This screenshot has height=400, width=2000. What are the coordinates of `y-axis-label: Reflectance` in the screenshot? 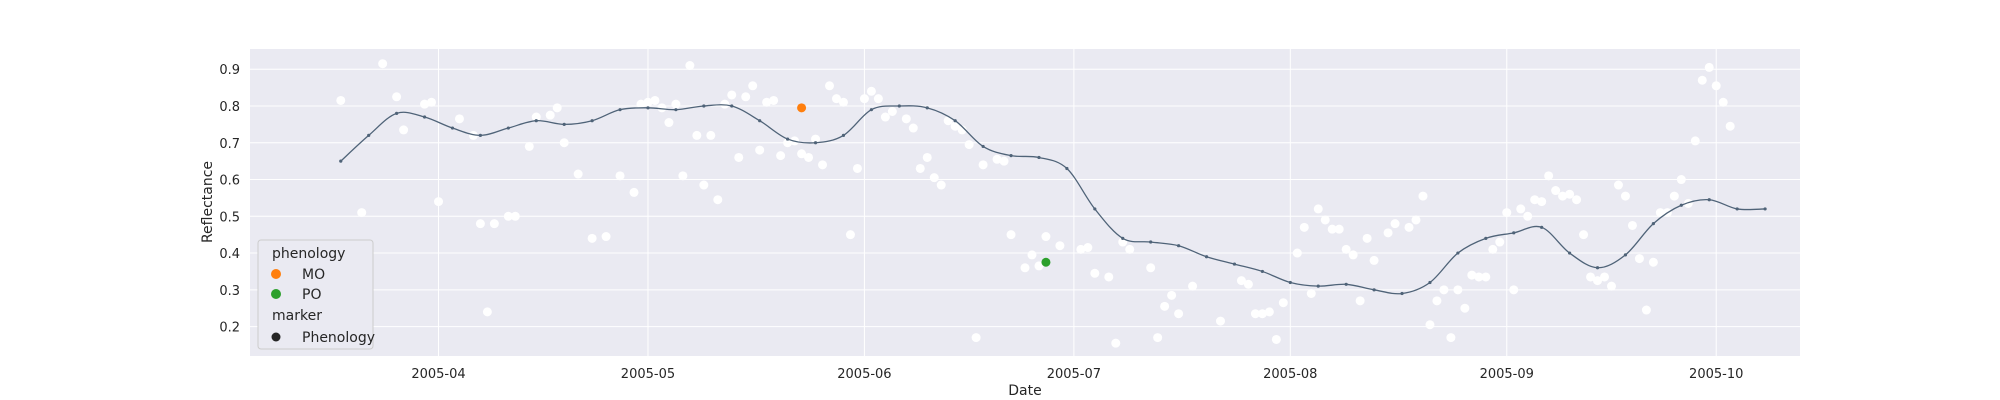 It's located at (208, 202).